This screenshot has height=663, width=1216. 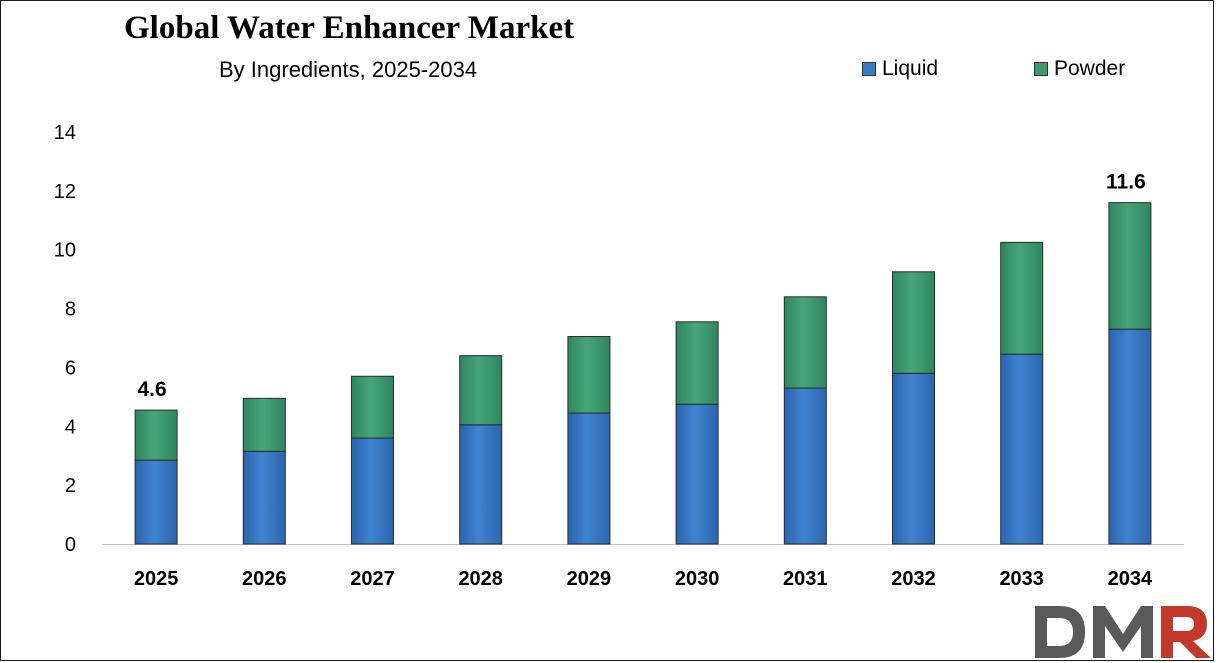 I want to click on x-tick-label: 2031, so click(x=805, y=579).